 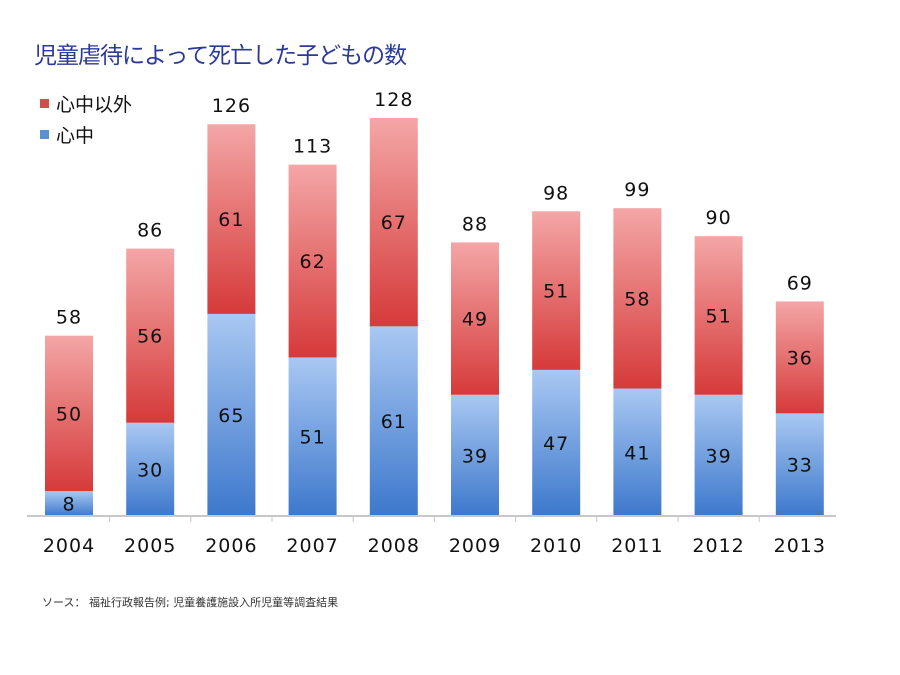 I want to click on label-shinju-2012: 39, so click(x=719, y=456).